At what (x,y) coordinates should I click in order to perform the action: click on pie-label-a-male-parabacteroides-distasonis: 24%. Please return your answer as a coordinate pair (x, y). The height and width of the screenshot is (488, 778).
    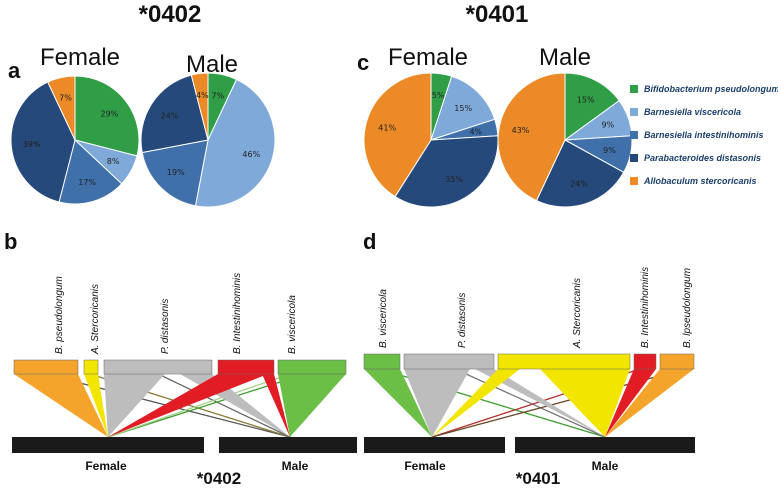
    Looking at the image, I should click on (170, 116).